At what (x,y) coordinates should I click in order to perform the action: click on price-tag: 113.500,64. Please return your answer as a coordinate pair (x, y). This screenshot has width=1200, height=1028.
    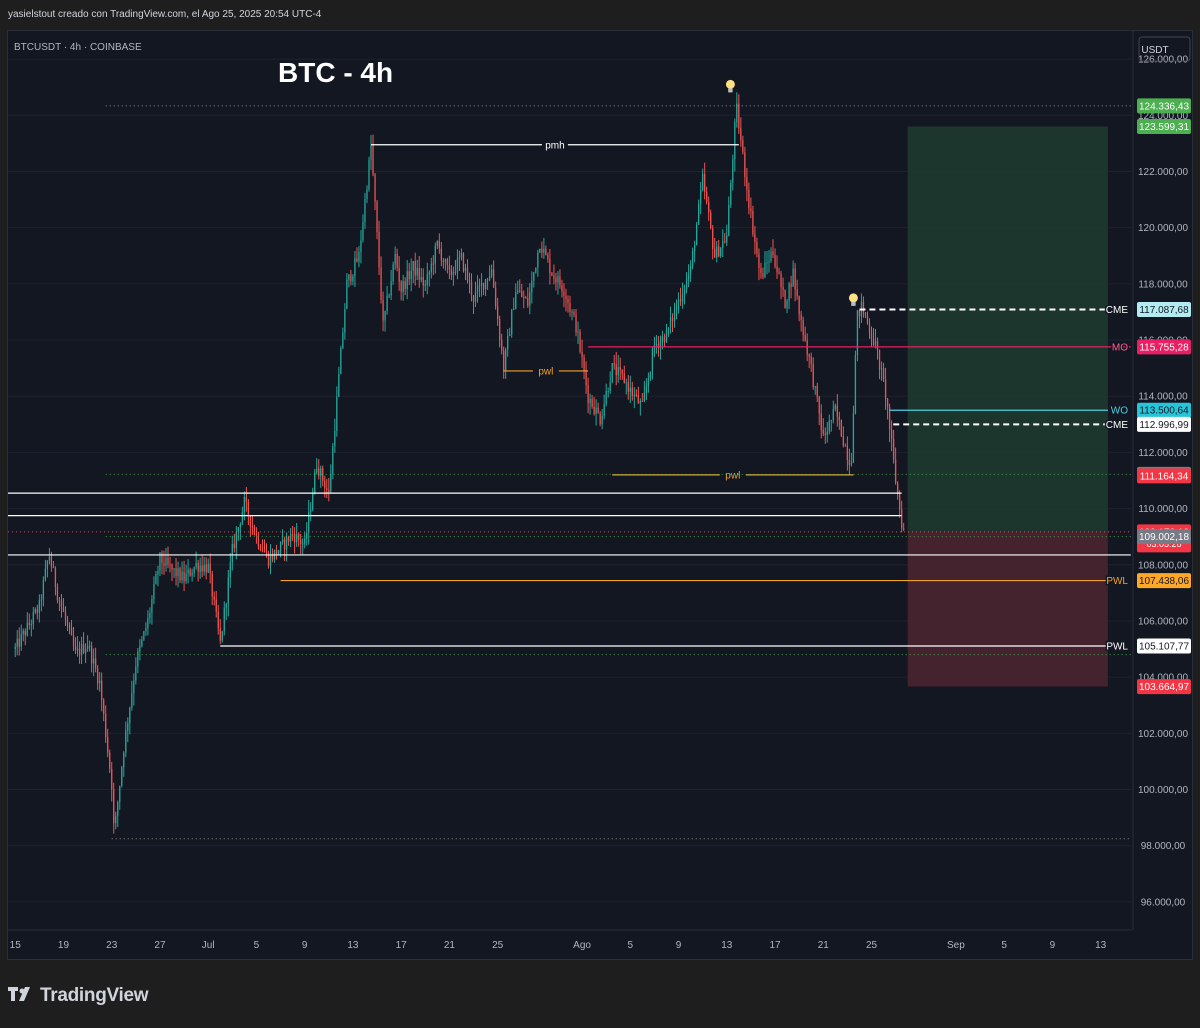
    Looking at the image, I should click on (1164, 410).